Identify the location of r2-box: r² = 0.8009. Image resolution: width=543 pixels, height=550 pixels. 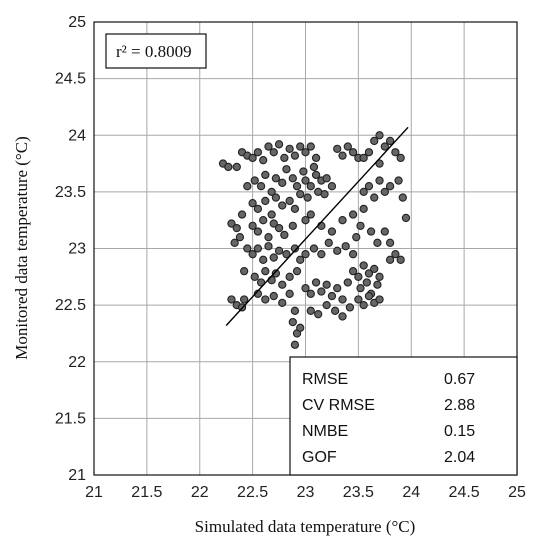
(156, 51).